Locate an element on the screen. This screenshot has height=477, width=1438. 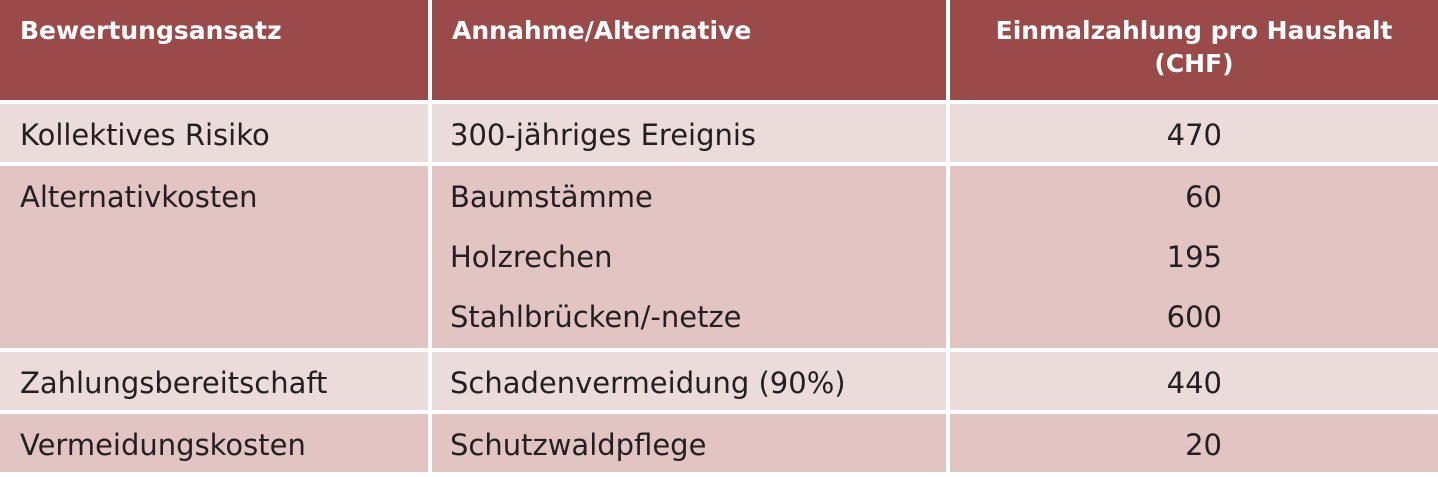
approach: Zahlungsbereitschaft is located at coordinates (174, 383).